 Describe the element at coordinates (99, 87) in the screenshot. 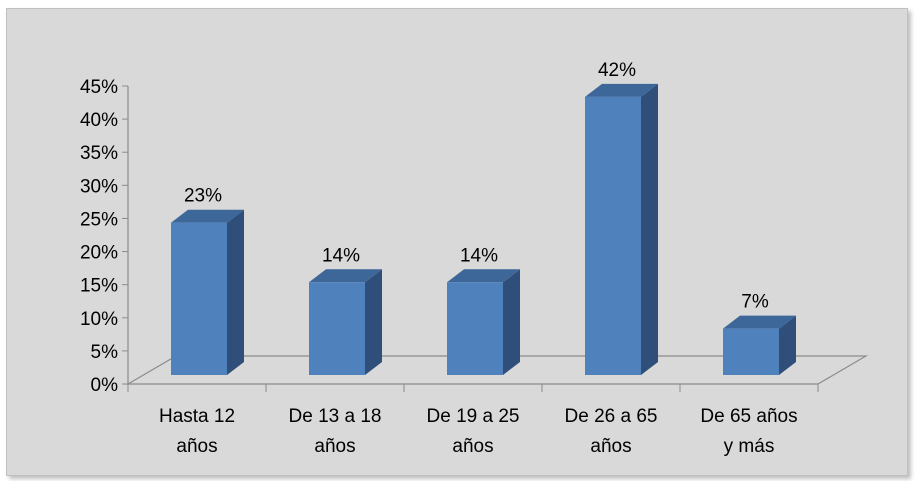

I see `y-tick-label: 45%` at that location.